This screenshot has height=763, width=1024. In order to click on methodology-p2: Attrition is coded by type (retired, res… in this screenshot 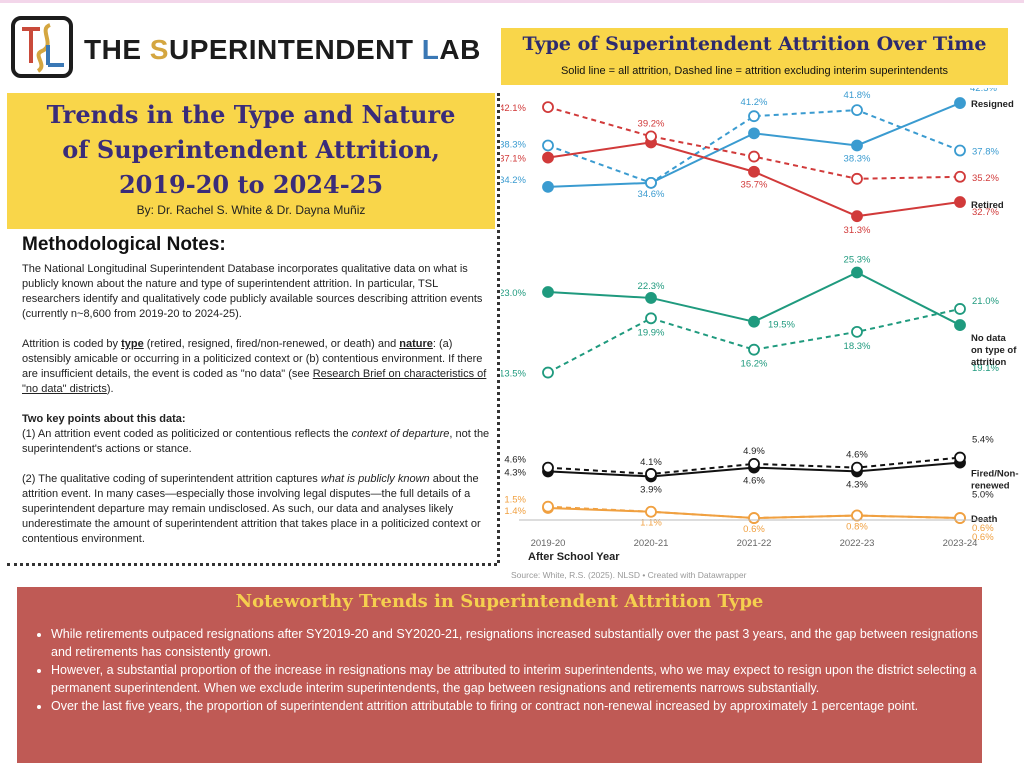, I will do `click(254, 366)`.